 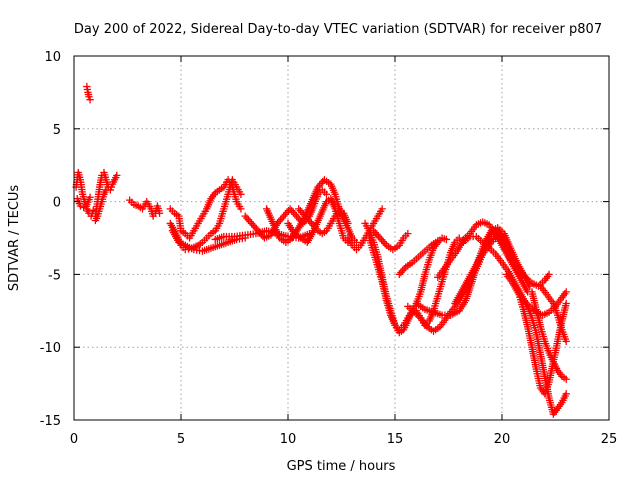 What do you see at coordinates (74, 439) in the screenshot?
I see `x-tick-label: 0` at bounding box center [74, 439].